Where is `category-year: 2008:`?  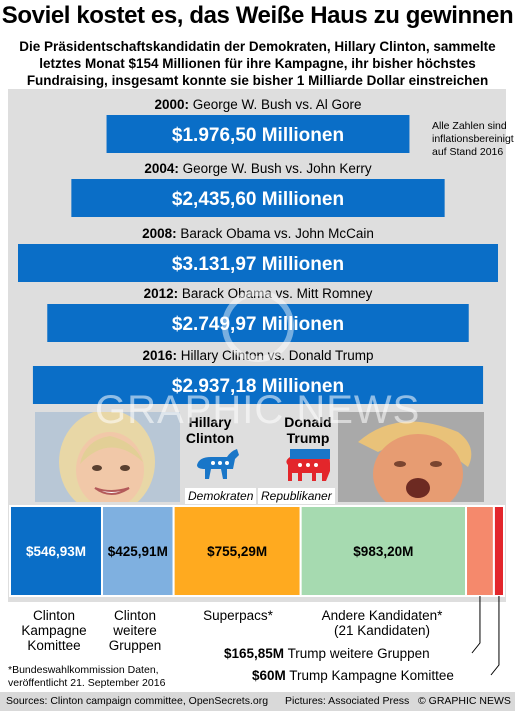 category-year: 2008: is located at coordinates (161, 233).